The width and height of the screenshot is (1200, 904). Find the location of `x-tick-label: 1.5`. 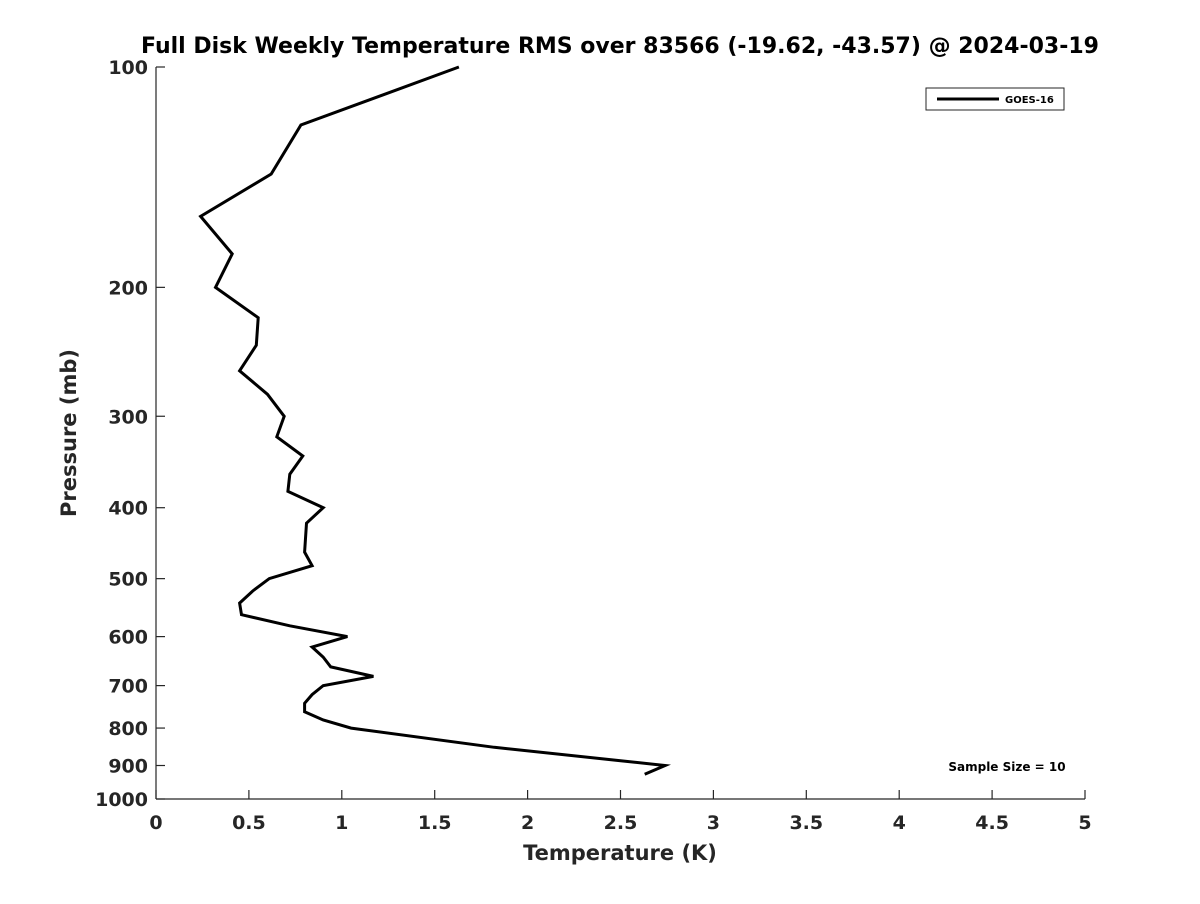

x-tick-label: 1.5 is located at coordinates (435, 823).